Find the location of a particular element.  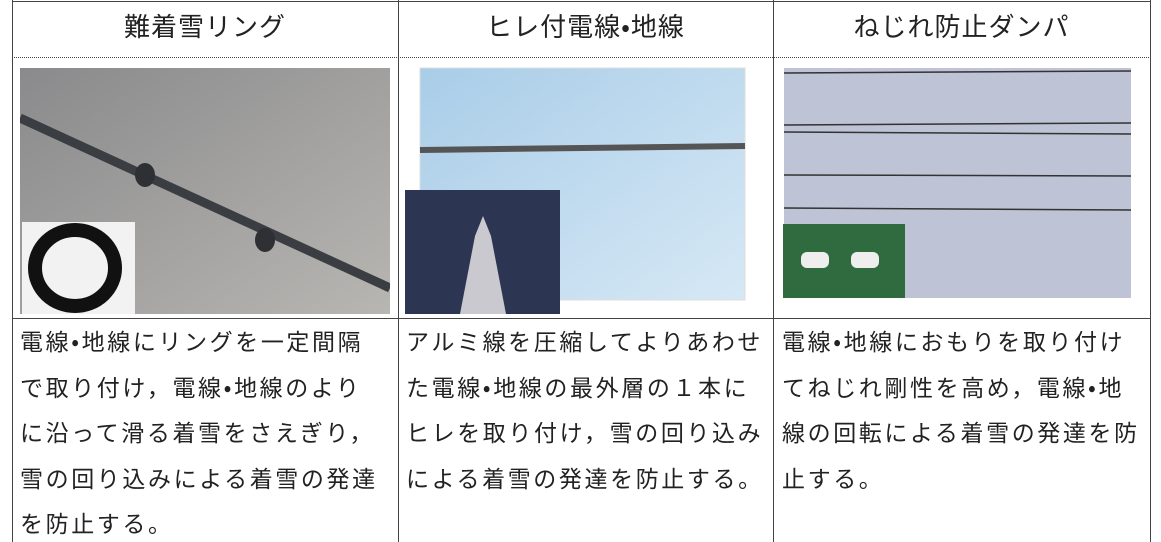

header-cell: ねじれ防止ダンパ is located at coordinates (961, 27).